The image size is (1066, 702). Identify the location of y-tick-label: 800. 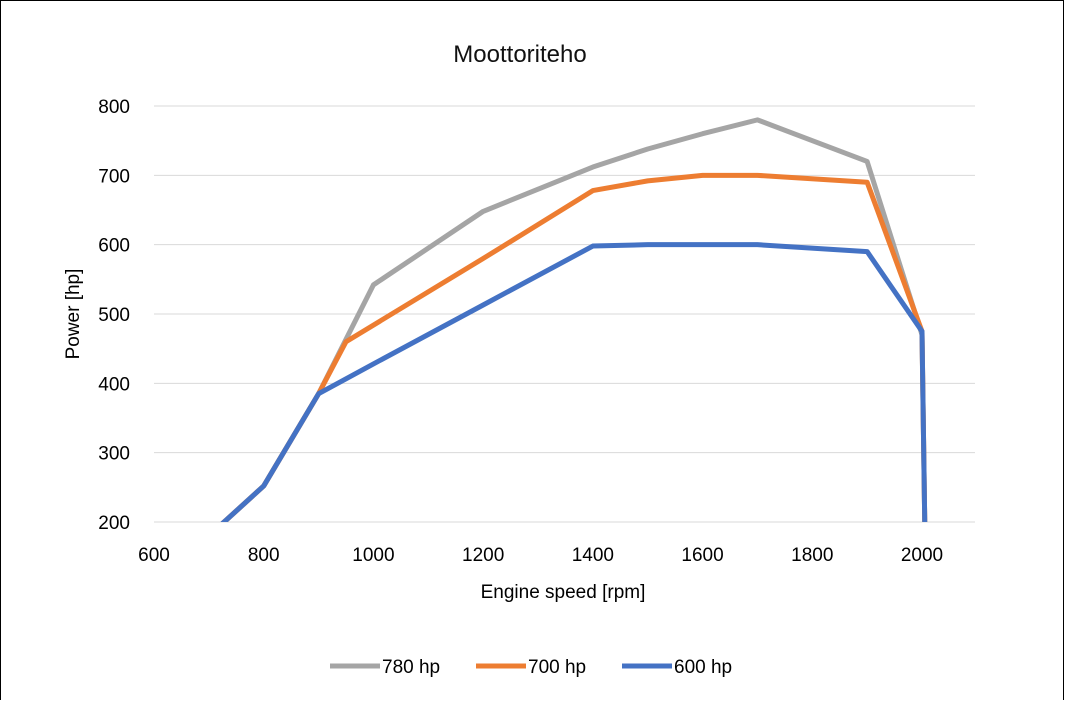
(114, 107).